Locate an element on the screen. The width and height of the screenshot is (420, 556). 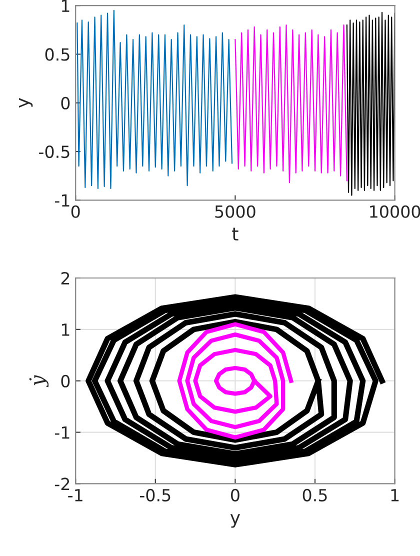
y-tick-label: 2 is located at coordinates (65, 278).